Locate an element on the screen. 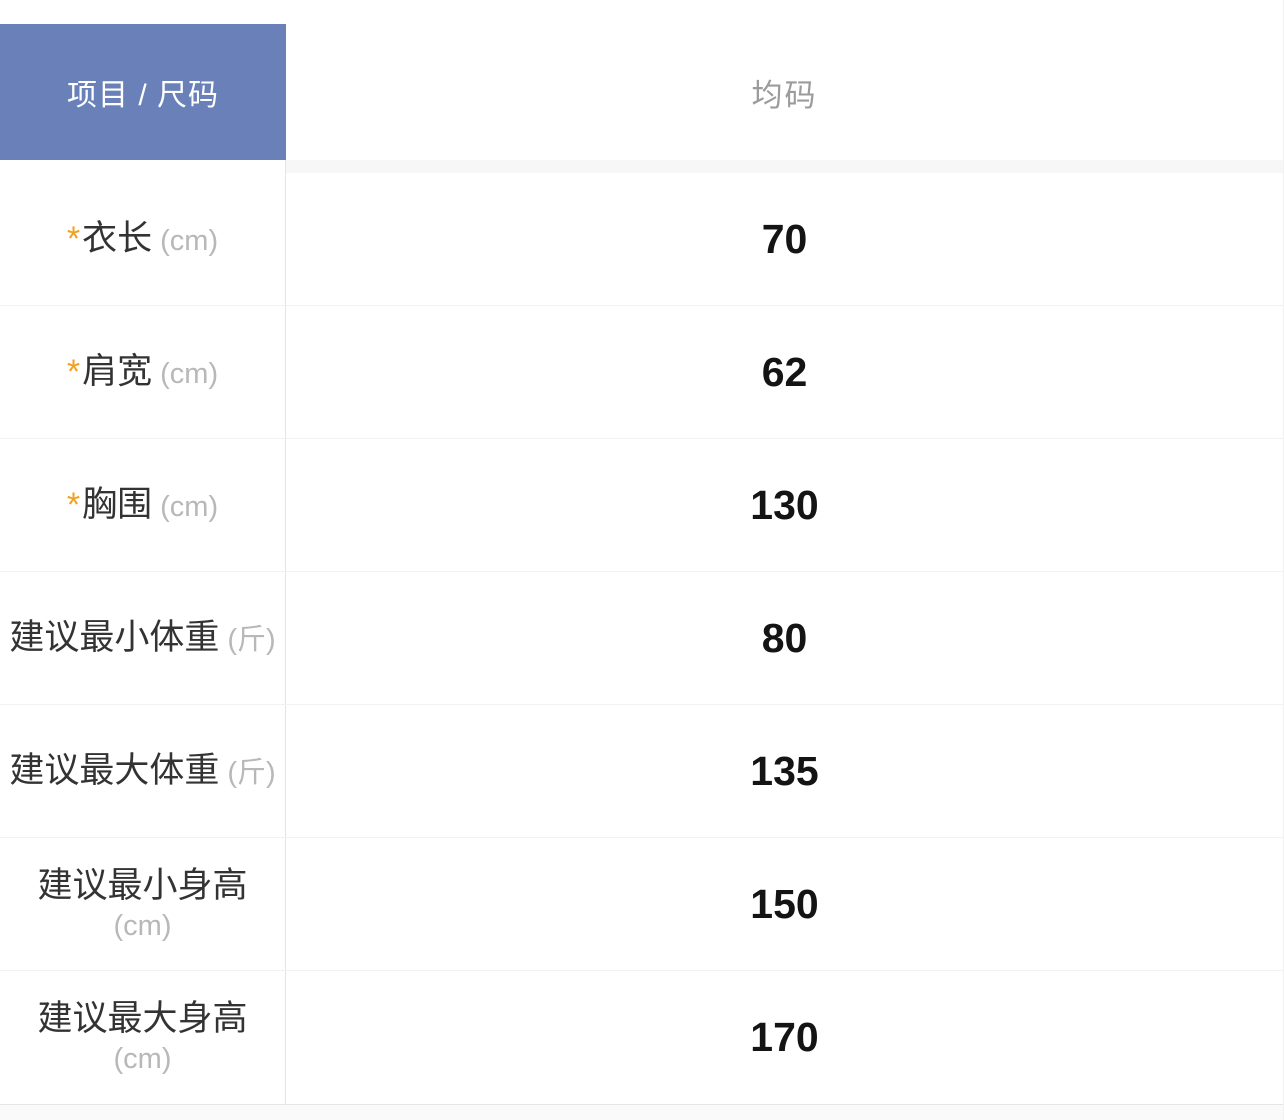 Image resolution: width=1284 pixels, height=1120 pixels. row-label: 建议最小体重 is located at coordinates (114, 637).